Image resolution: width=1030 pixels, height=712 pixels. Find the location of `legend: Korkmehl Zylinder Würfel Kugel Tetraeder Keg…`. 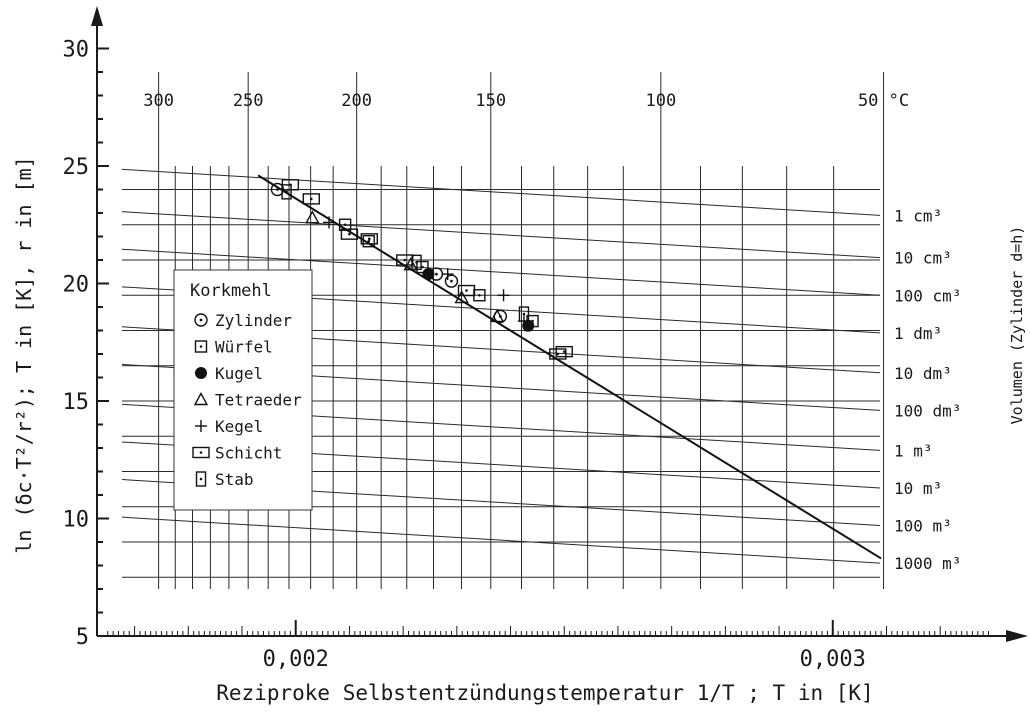

legend: Korkmehl Zylinder Würfel Kugel Tetraeder Keg… is located at coordinates (243, 390).